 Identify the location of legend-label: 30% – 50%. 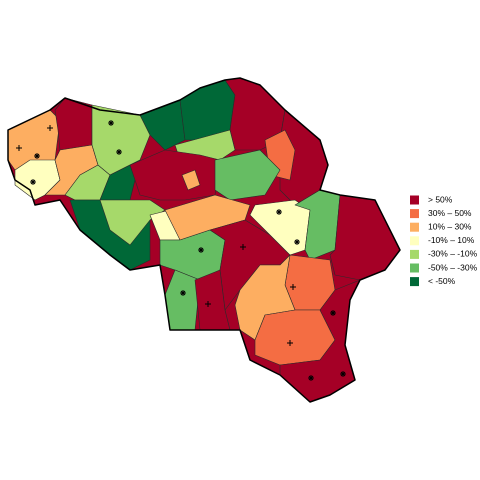
(450, 213).